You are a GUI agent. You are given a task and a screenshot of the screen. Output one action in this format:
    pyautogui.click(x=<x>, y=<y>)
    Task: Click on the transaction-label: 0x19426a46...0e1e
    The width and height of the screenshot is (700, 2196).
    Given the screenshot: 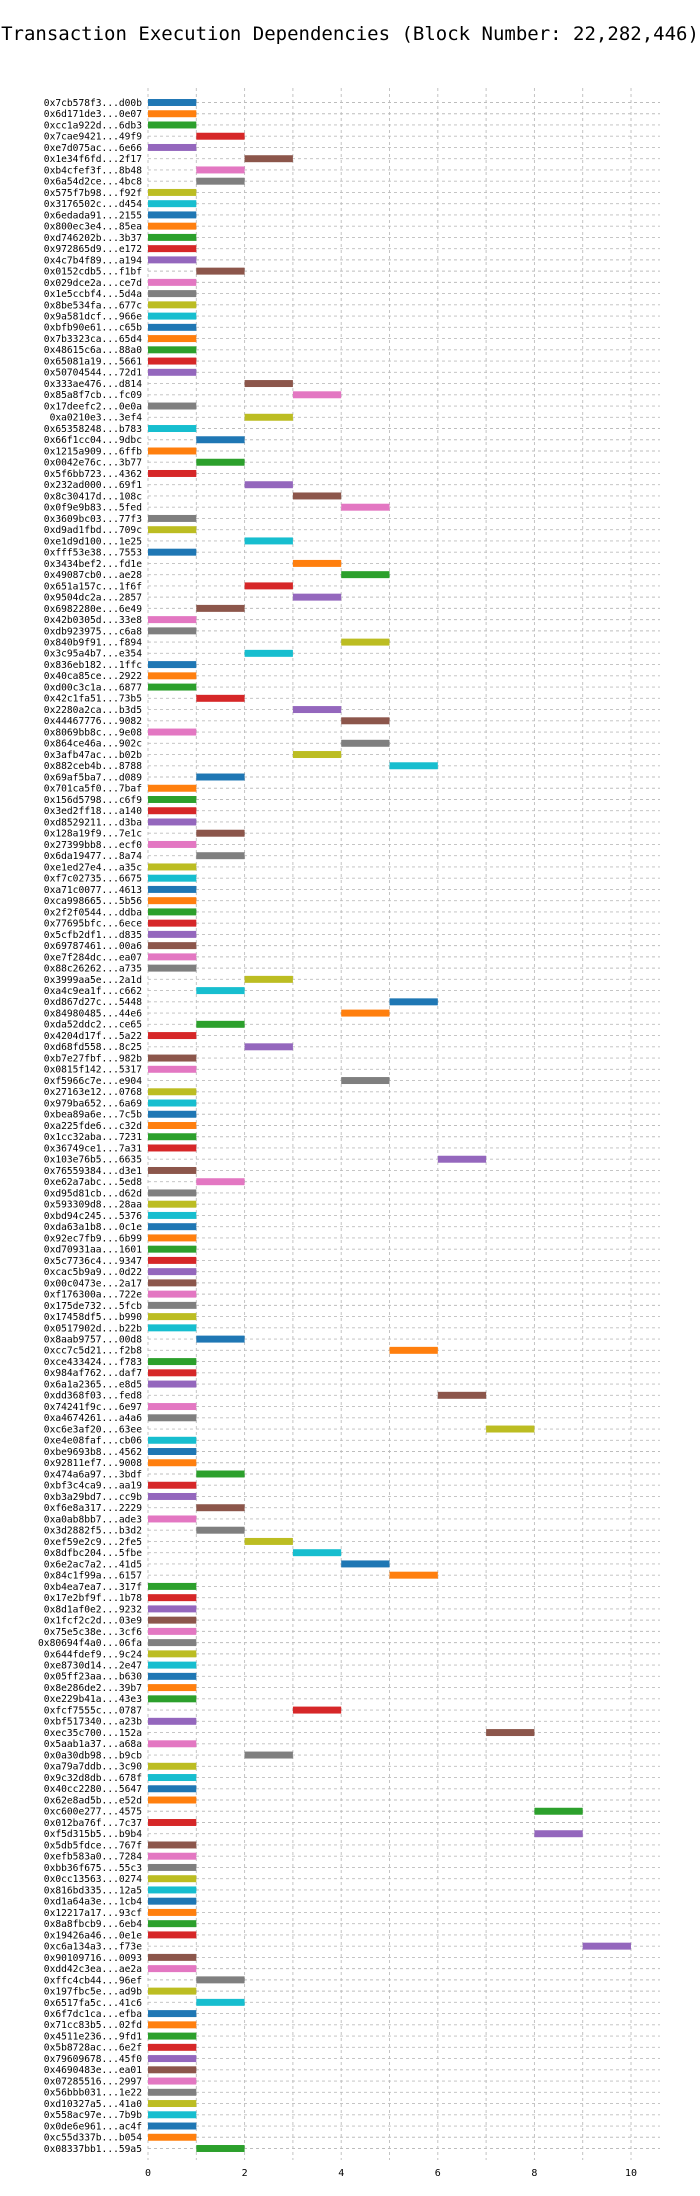 What is the action you would take?
    pyautogui.click(x=93, y=1935)
    